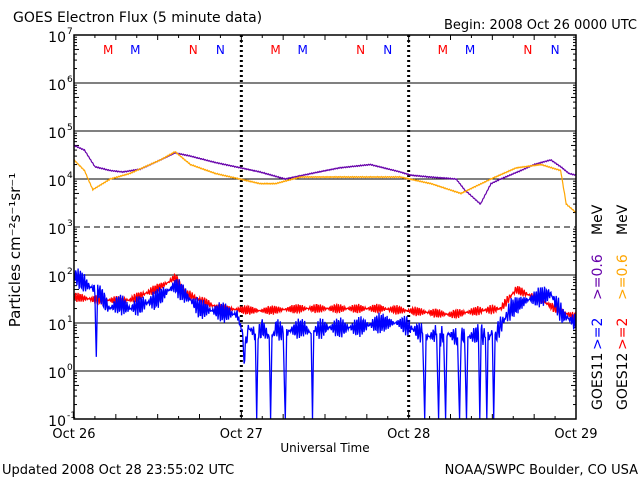 This screenshot has width=640, height=480. I want to click on legend-goes11-unit: MeV, so click(598, 219).